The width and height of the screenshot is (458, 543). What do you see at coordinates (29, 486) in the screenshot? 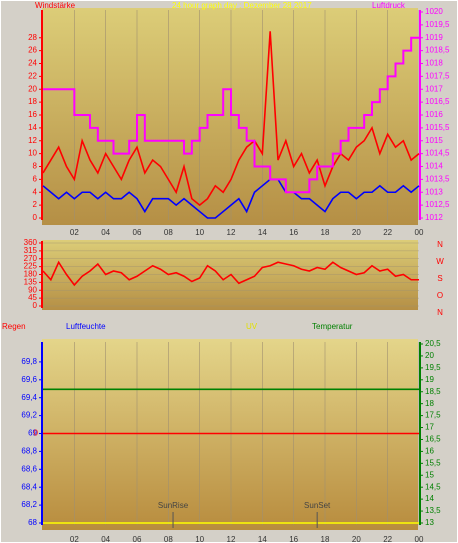
I see `y-tick-label: 68,4` at bounding box center [29, 486].